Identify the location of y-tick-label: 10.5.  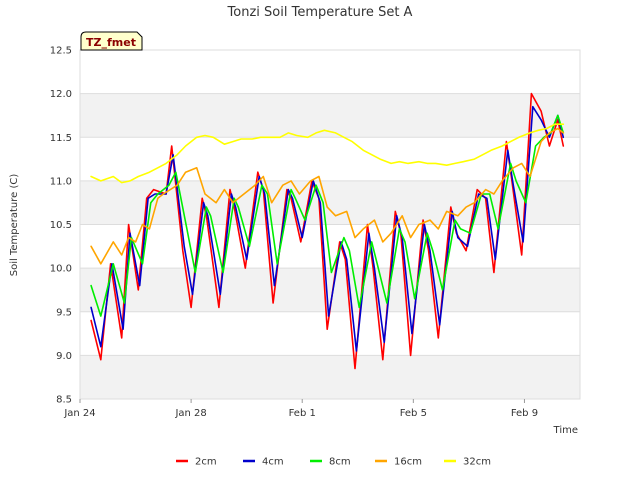
(61, 225).